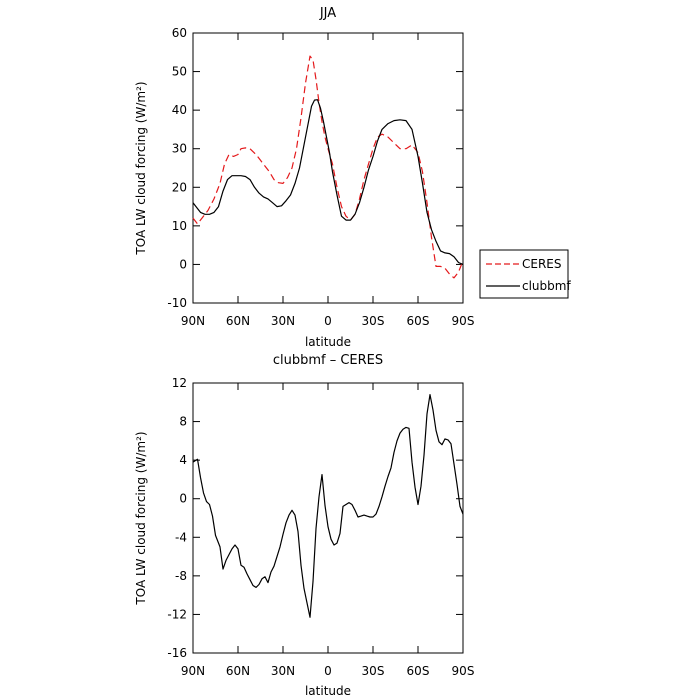 This screenshot has width=700, height=700. What do you see at coordinates (181, 537) in the screenshot?
I see `chart-2-y-tick-label: -4` at bounding box center [181, 537].